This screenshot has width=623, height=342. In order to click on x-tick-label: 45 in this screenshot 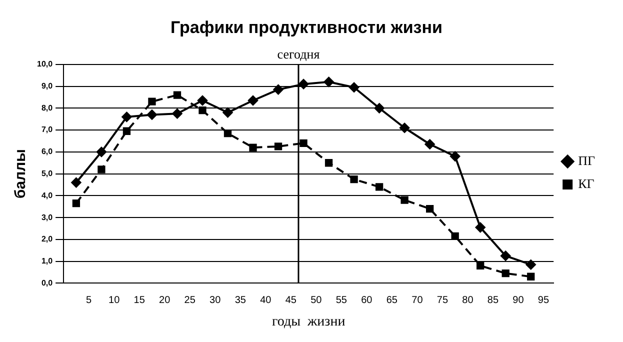, I will do `click(291, 300)`.